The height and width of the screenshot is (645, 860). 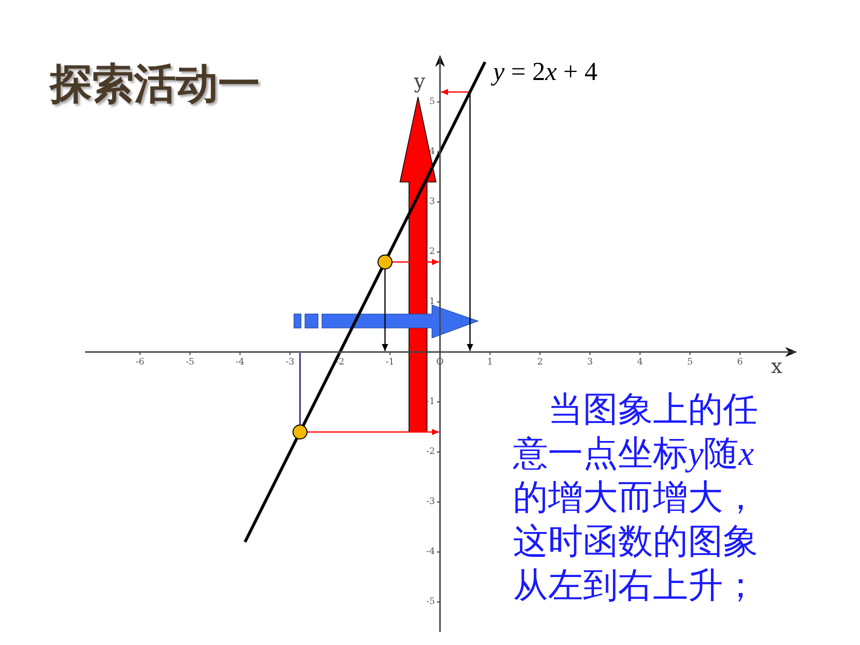 I want to click on y-tick-label: -2, so click(x=430, y=452).